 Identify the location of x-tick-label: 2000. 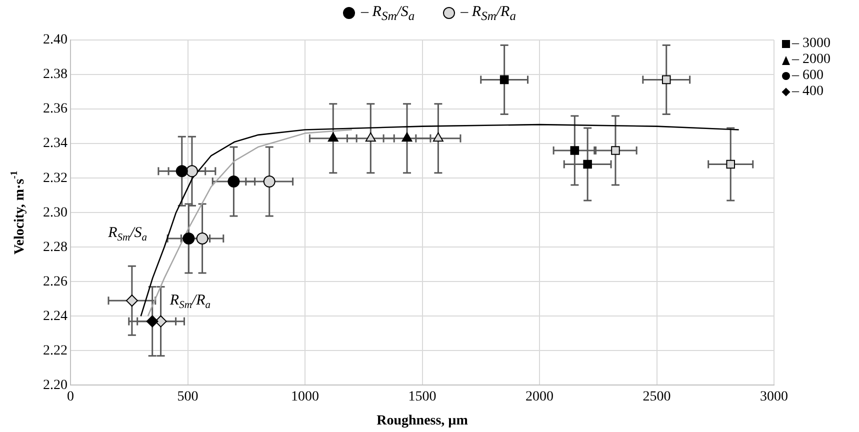
(540, 396).